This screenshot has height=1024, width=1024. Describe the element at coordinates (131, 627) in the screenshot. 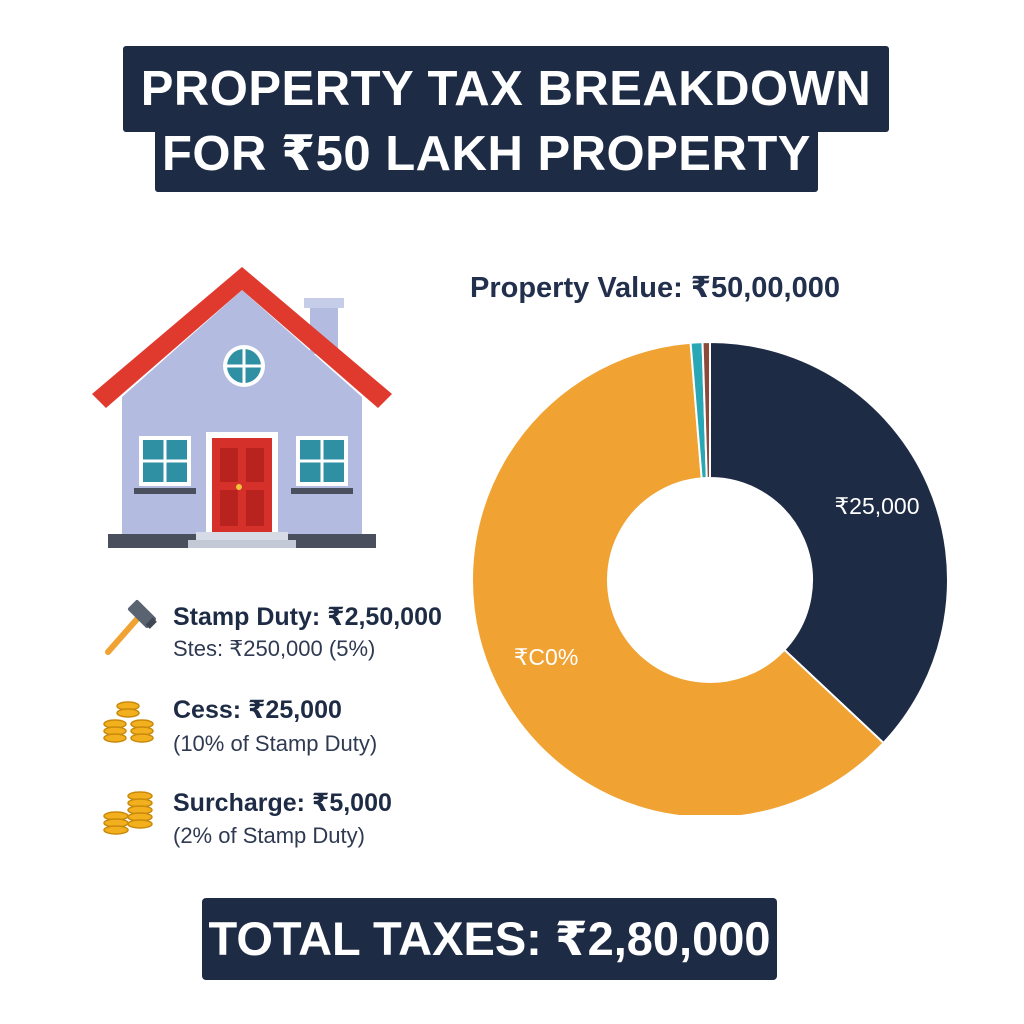

I see `hammer-icon` at that location.